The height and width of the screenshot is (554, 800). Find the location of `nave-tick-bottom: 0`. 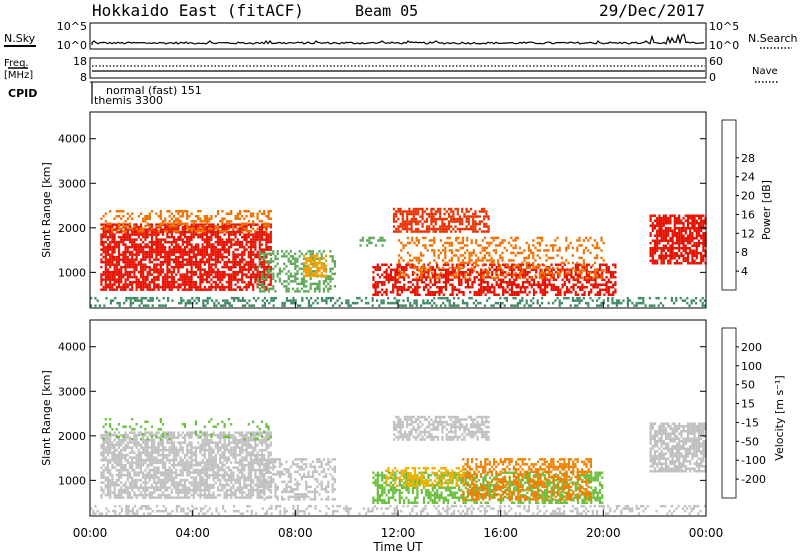

nave-tick-bottom: 0 is located at coordinates (712, 77).